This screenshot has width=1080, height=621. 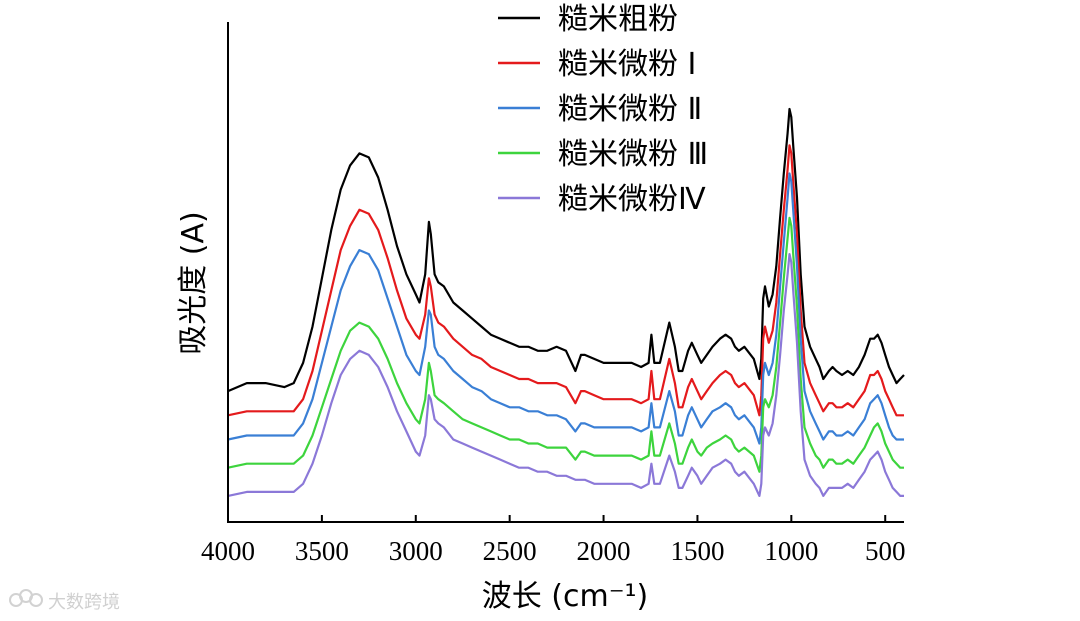 I want to click on x-tick-label: 3500, so click(x=322, y=551).